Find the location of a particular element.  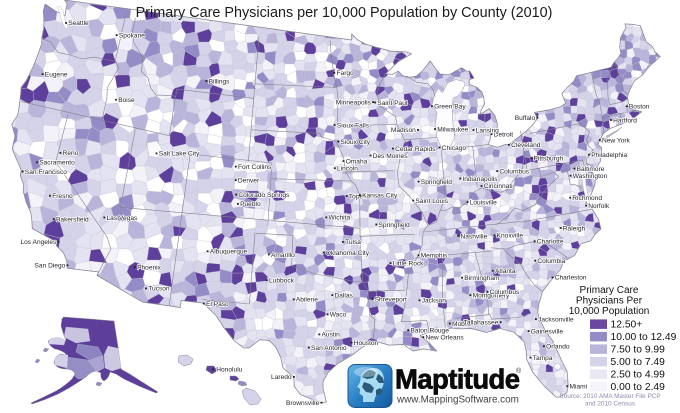

svg-text: New Orleans is located at coordinates (445, 337).